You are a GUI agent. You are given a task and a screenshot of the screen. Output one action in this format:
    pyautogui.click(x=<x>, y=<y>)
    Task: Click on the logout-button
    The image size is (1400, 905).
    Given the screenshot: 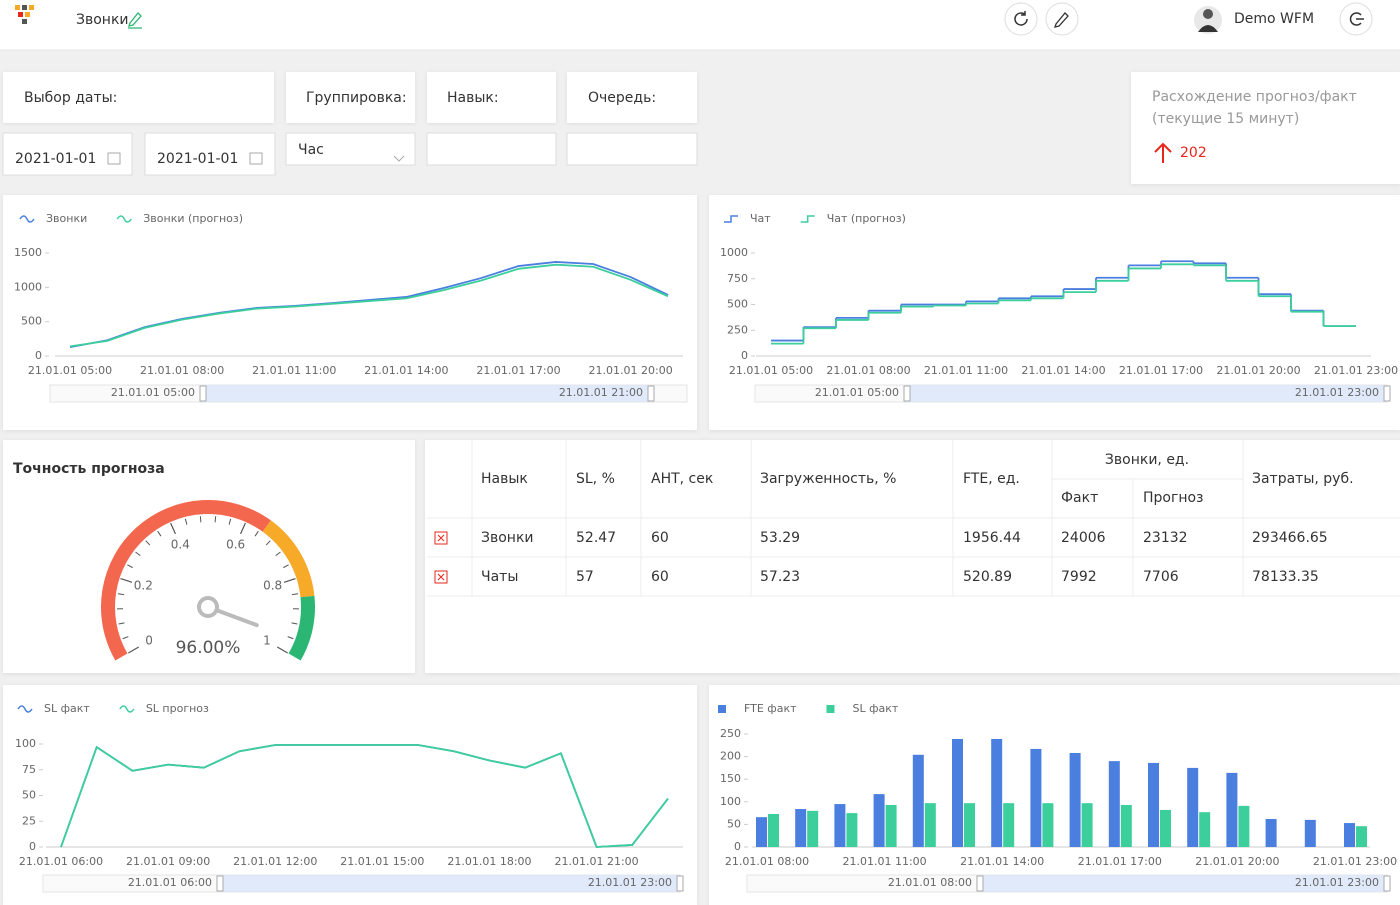 What is the action you would take?
    pyautogui.click(x=1356, y=19)
    